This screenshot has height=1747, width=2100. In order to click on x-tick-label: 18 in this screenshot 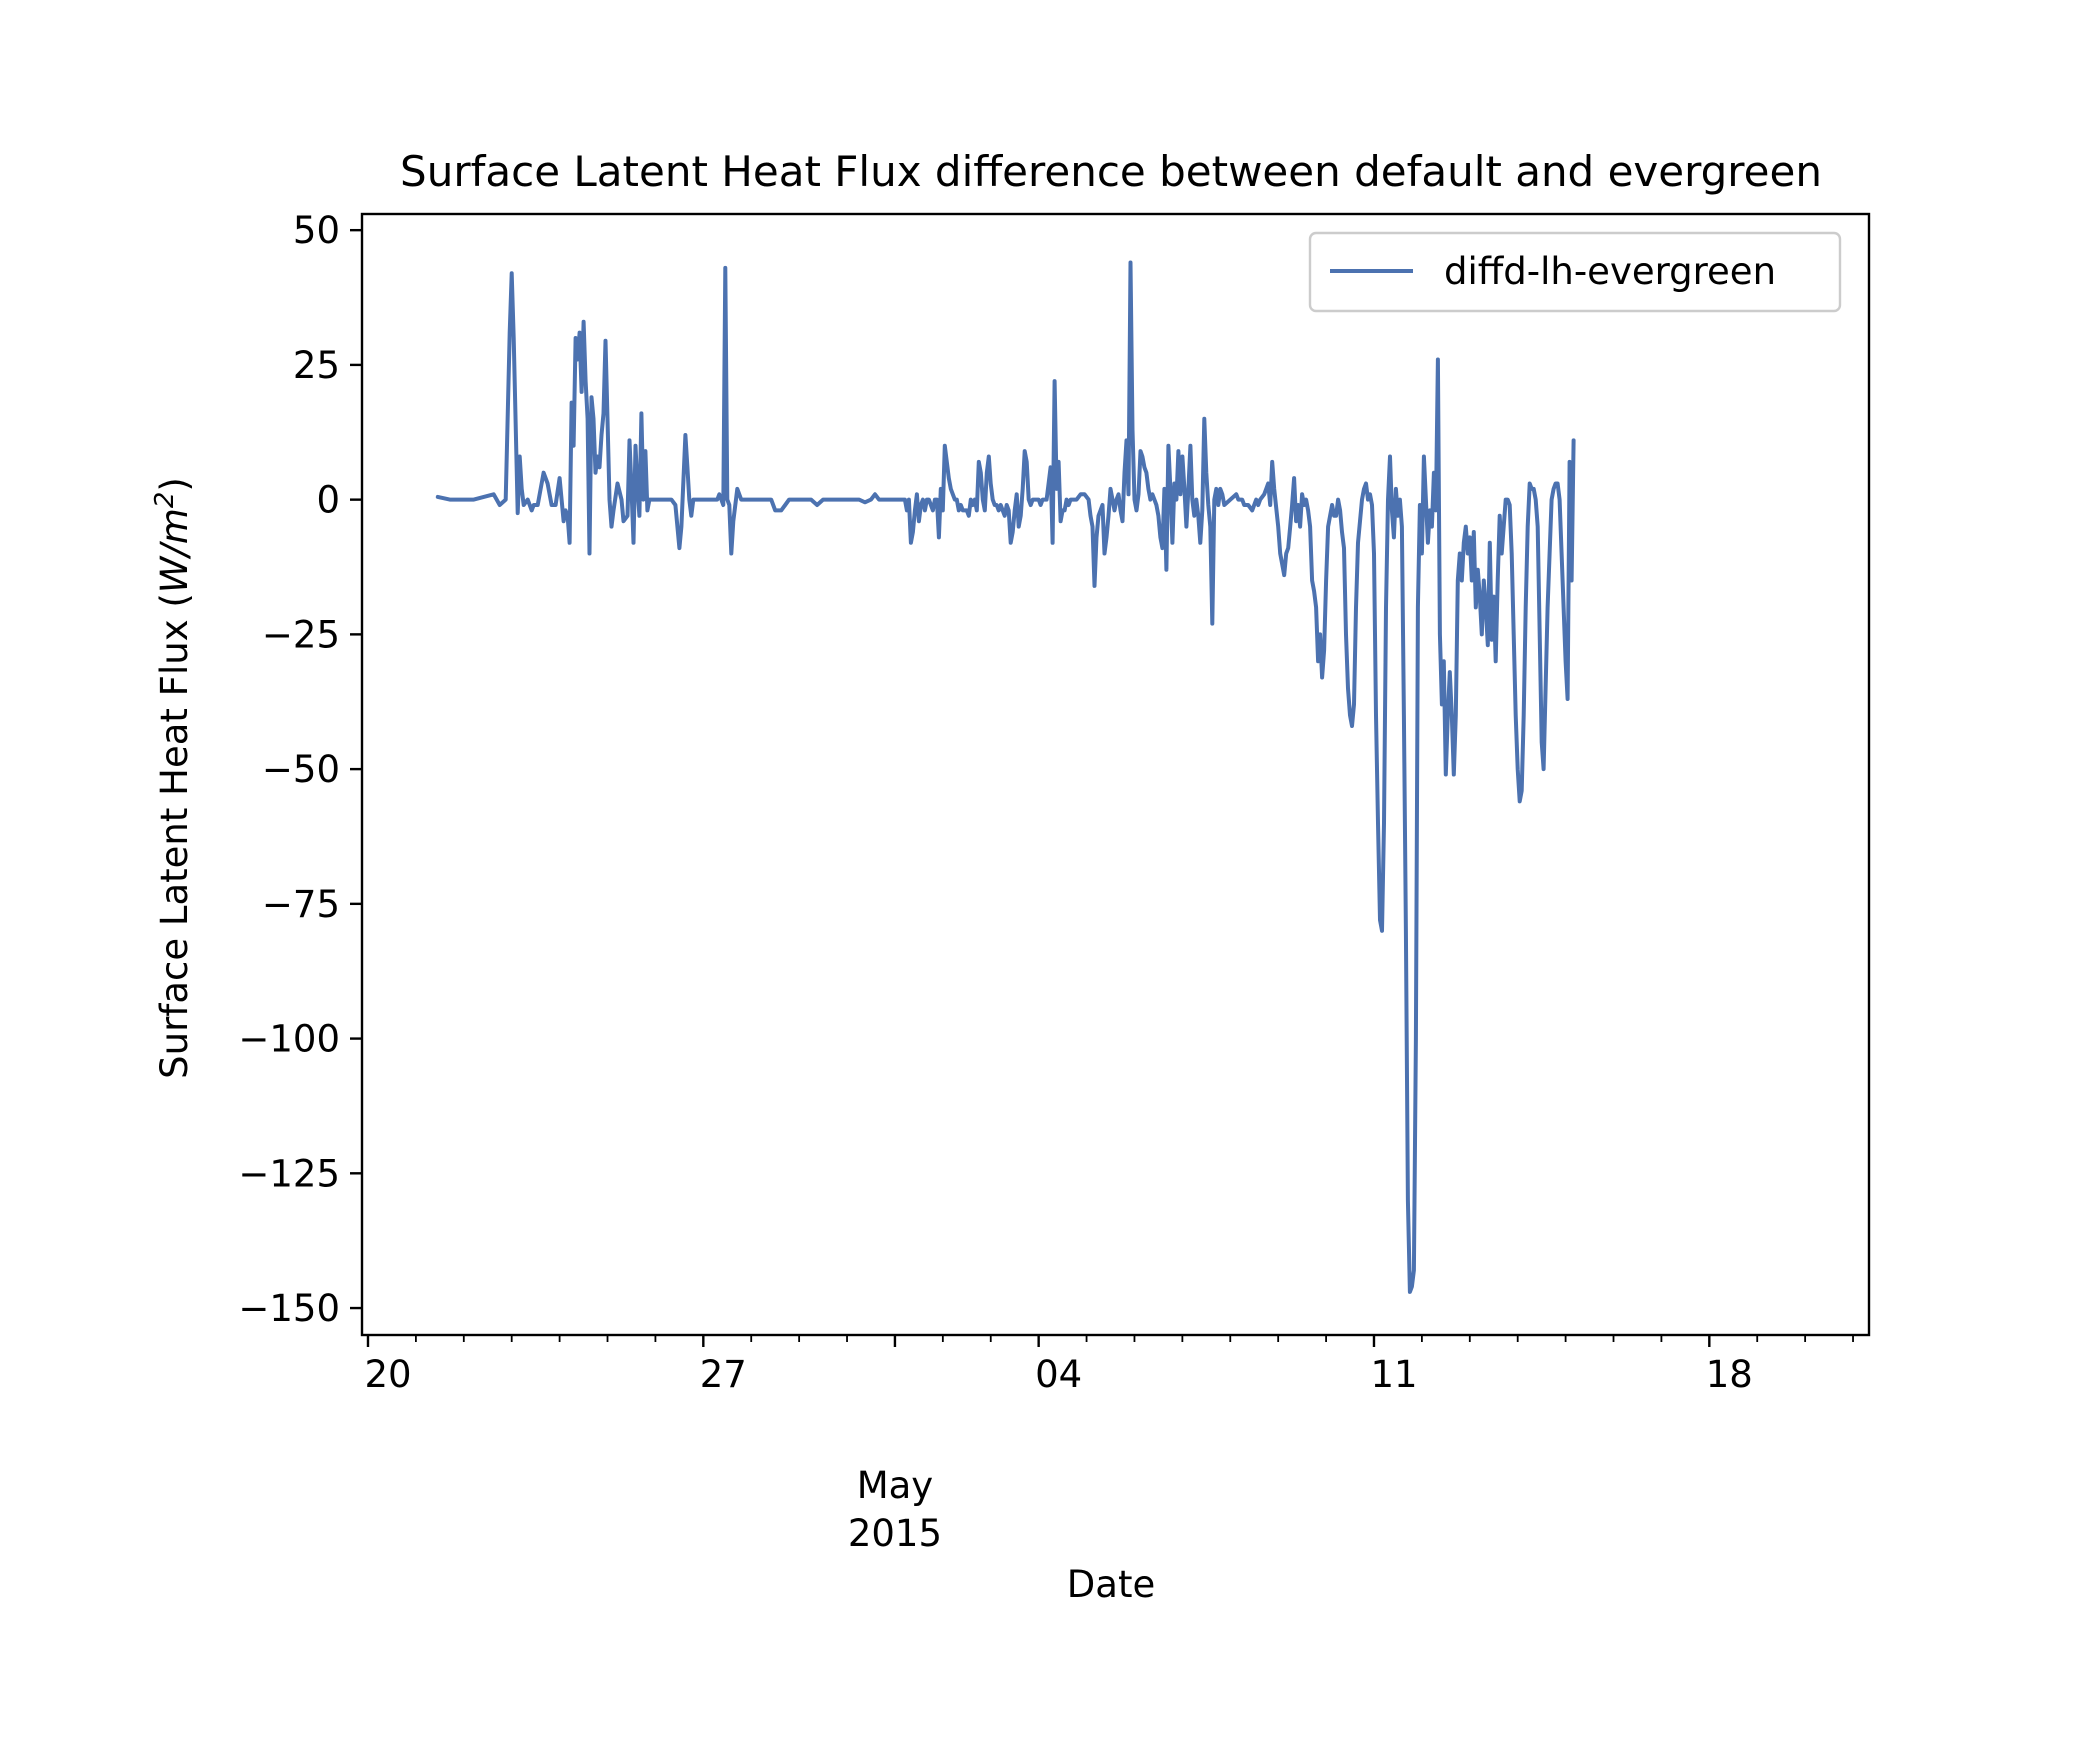, I will do `click(1729, 1374)`.